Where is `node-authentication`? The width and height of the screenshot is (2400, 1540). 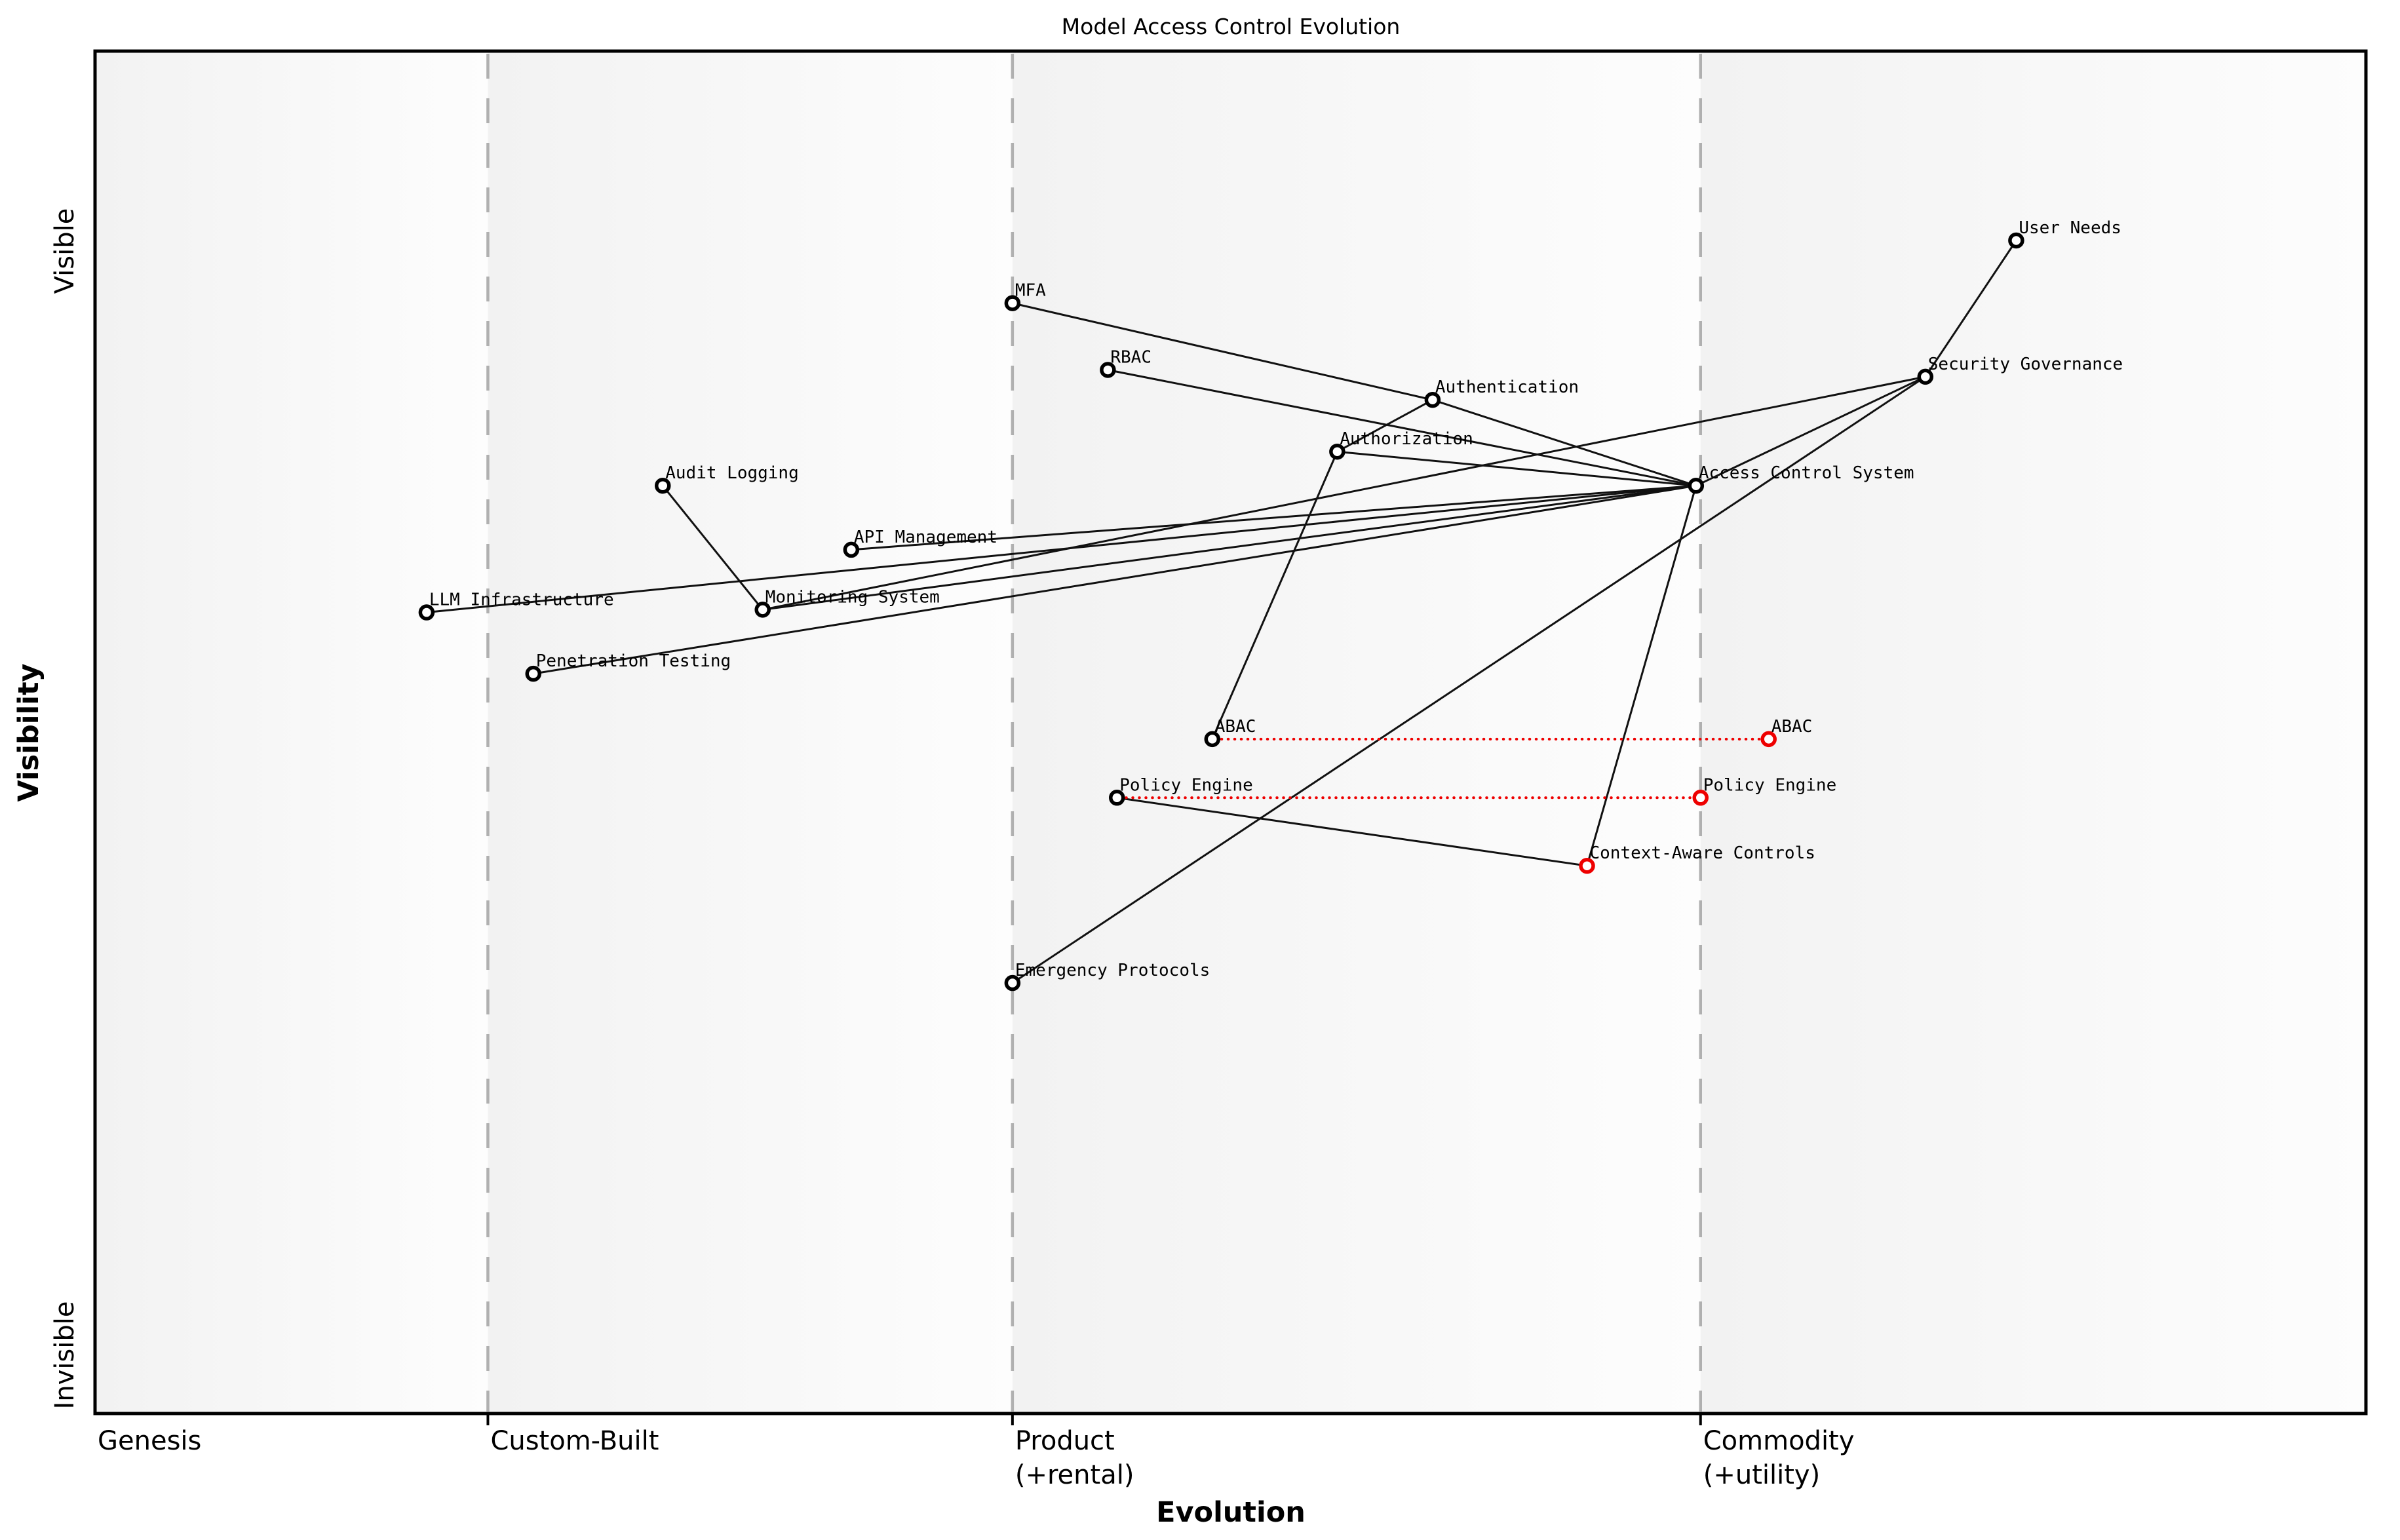 node-authentication is located at coordinates (1432, 399).